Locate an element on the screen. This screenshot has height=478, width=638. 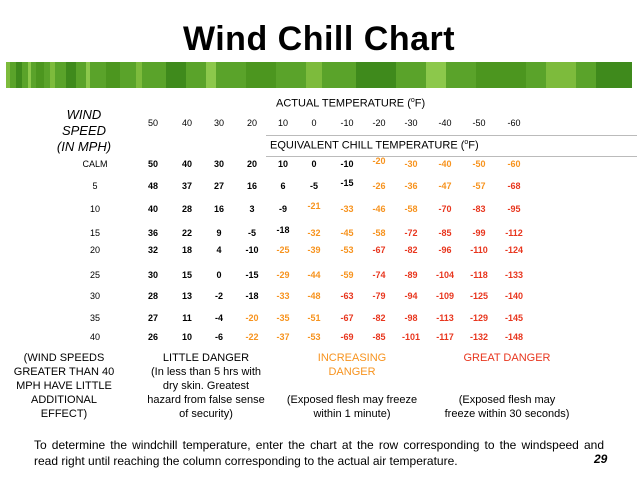
wind-chill-cell: -40 is located at coordinates (445, 164).